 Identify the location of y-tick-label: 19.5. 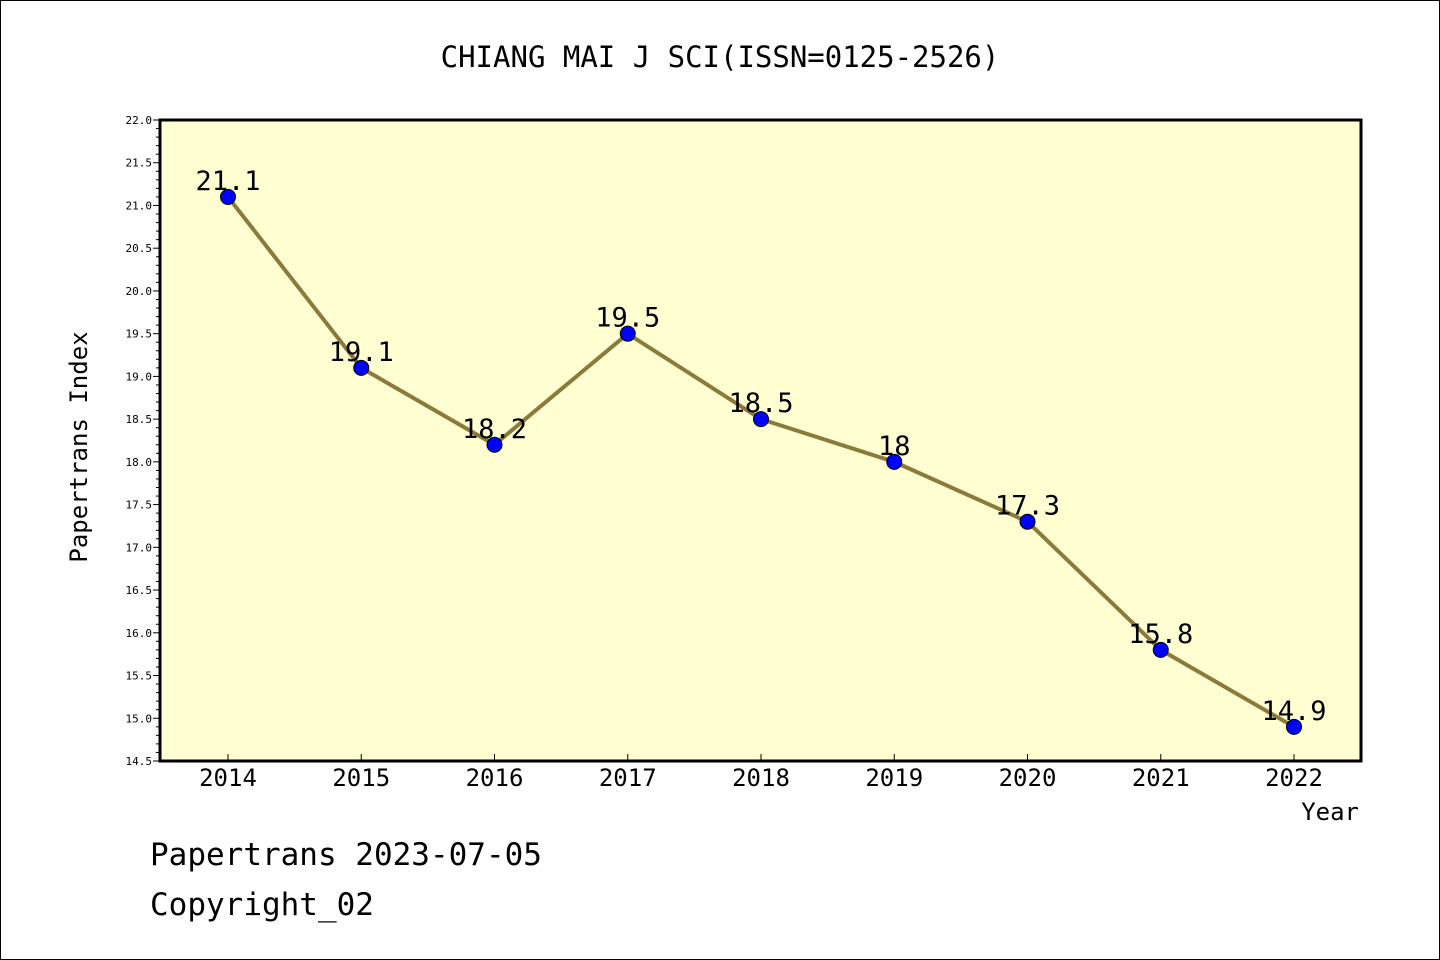
(139, 334).